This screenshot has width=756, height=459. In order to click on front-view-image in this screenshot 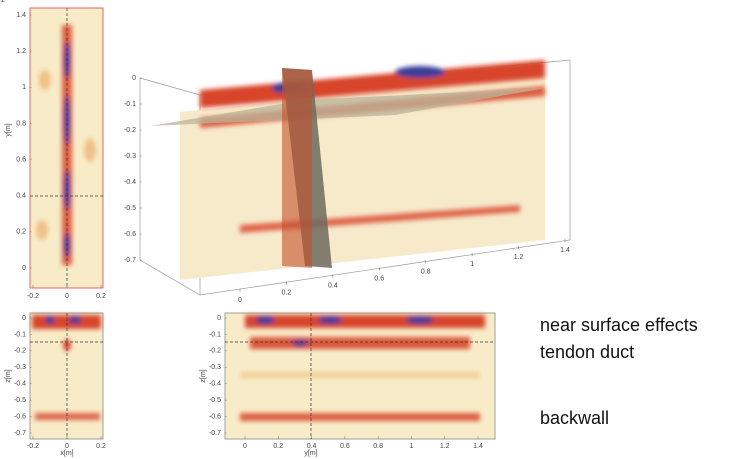, I will do `click(66, 376)`.